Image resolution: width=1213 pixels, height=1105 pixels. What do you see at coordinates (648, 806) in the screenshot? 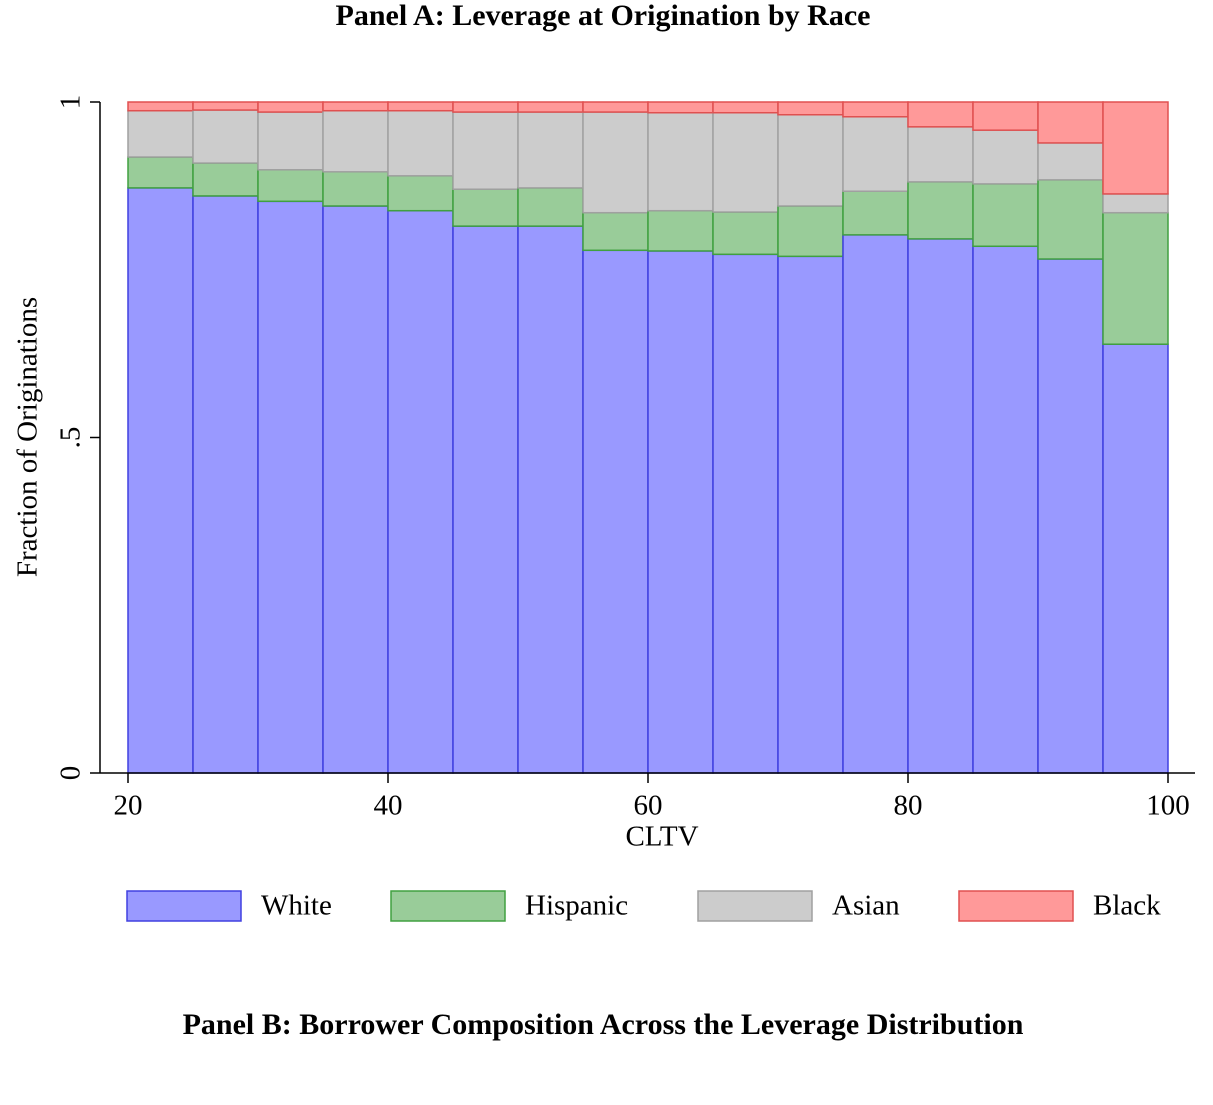
I see `x-tick-label: 60` at bounding box center [648, 806].